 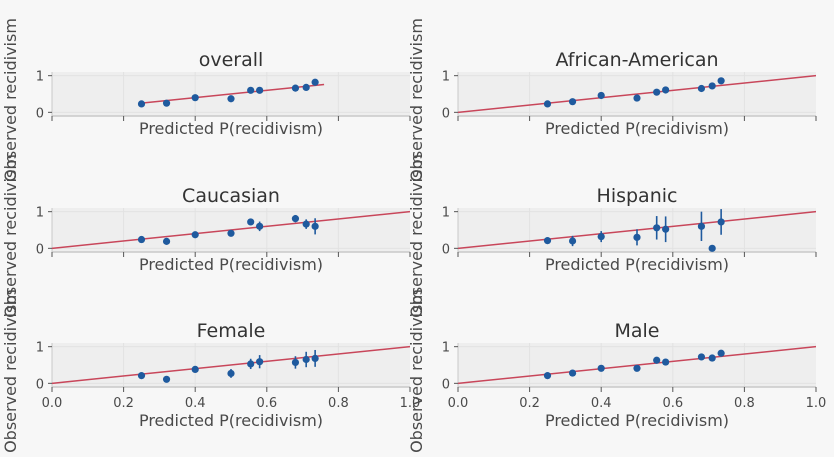 I want to click on subplot-title: Female, so click(x=231, y=331).